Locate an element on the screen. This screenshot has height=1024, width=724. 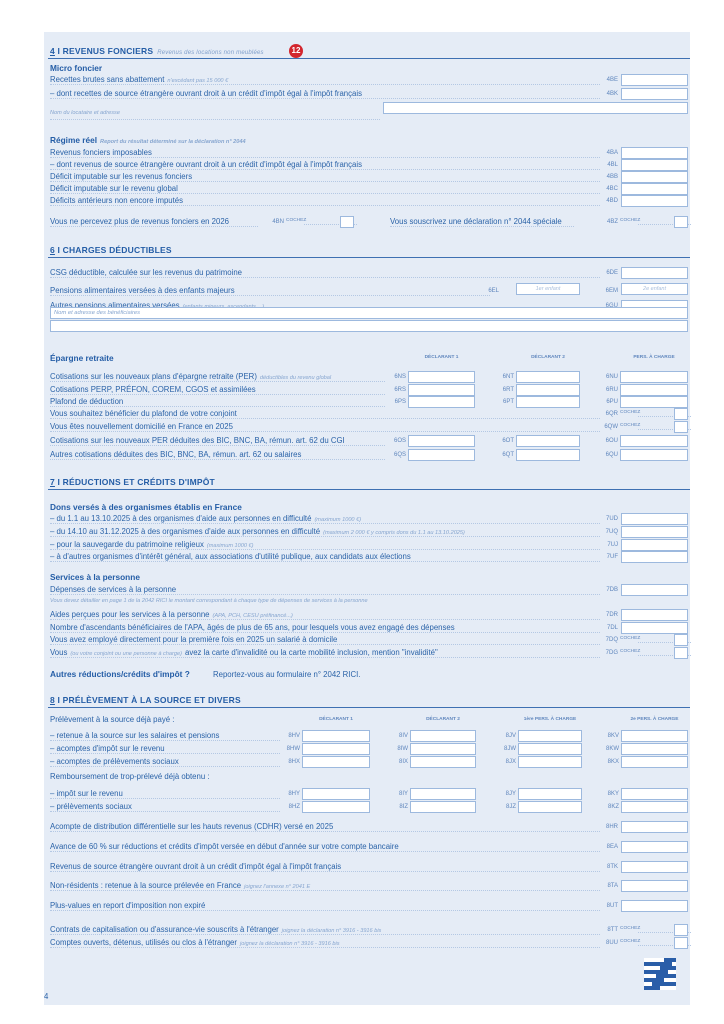
section-title: RÉDUCTIONS ET CRÉDITS D'IMPÔT is located at coordinates (138, 482).